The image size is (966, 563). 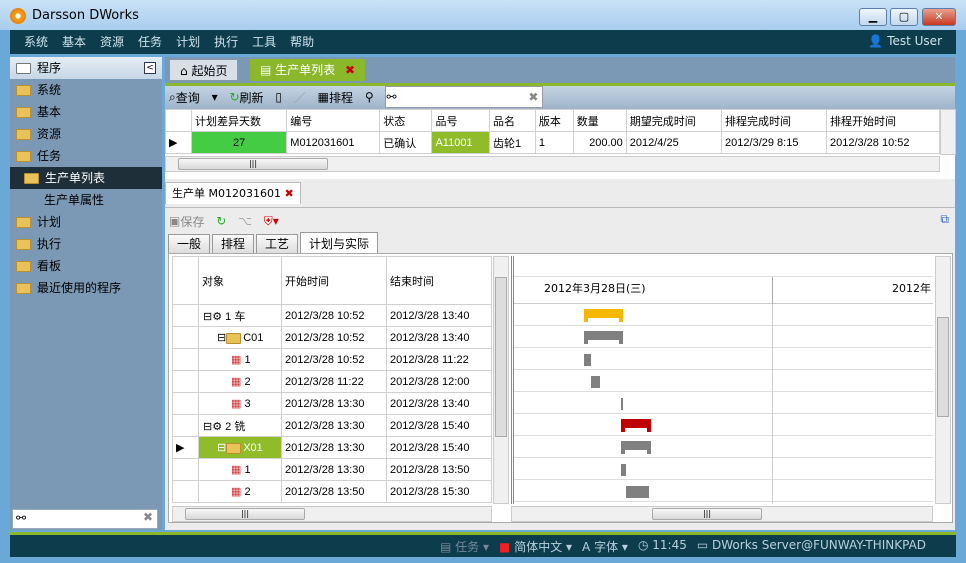 I want to click on tree-row: ⊟ C01 2012/3/28 10:52 2012/3/28 13:40, so click(x=332, y=337).